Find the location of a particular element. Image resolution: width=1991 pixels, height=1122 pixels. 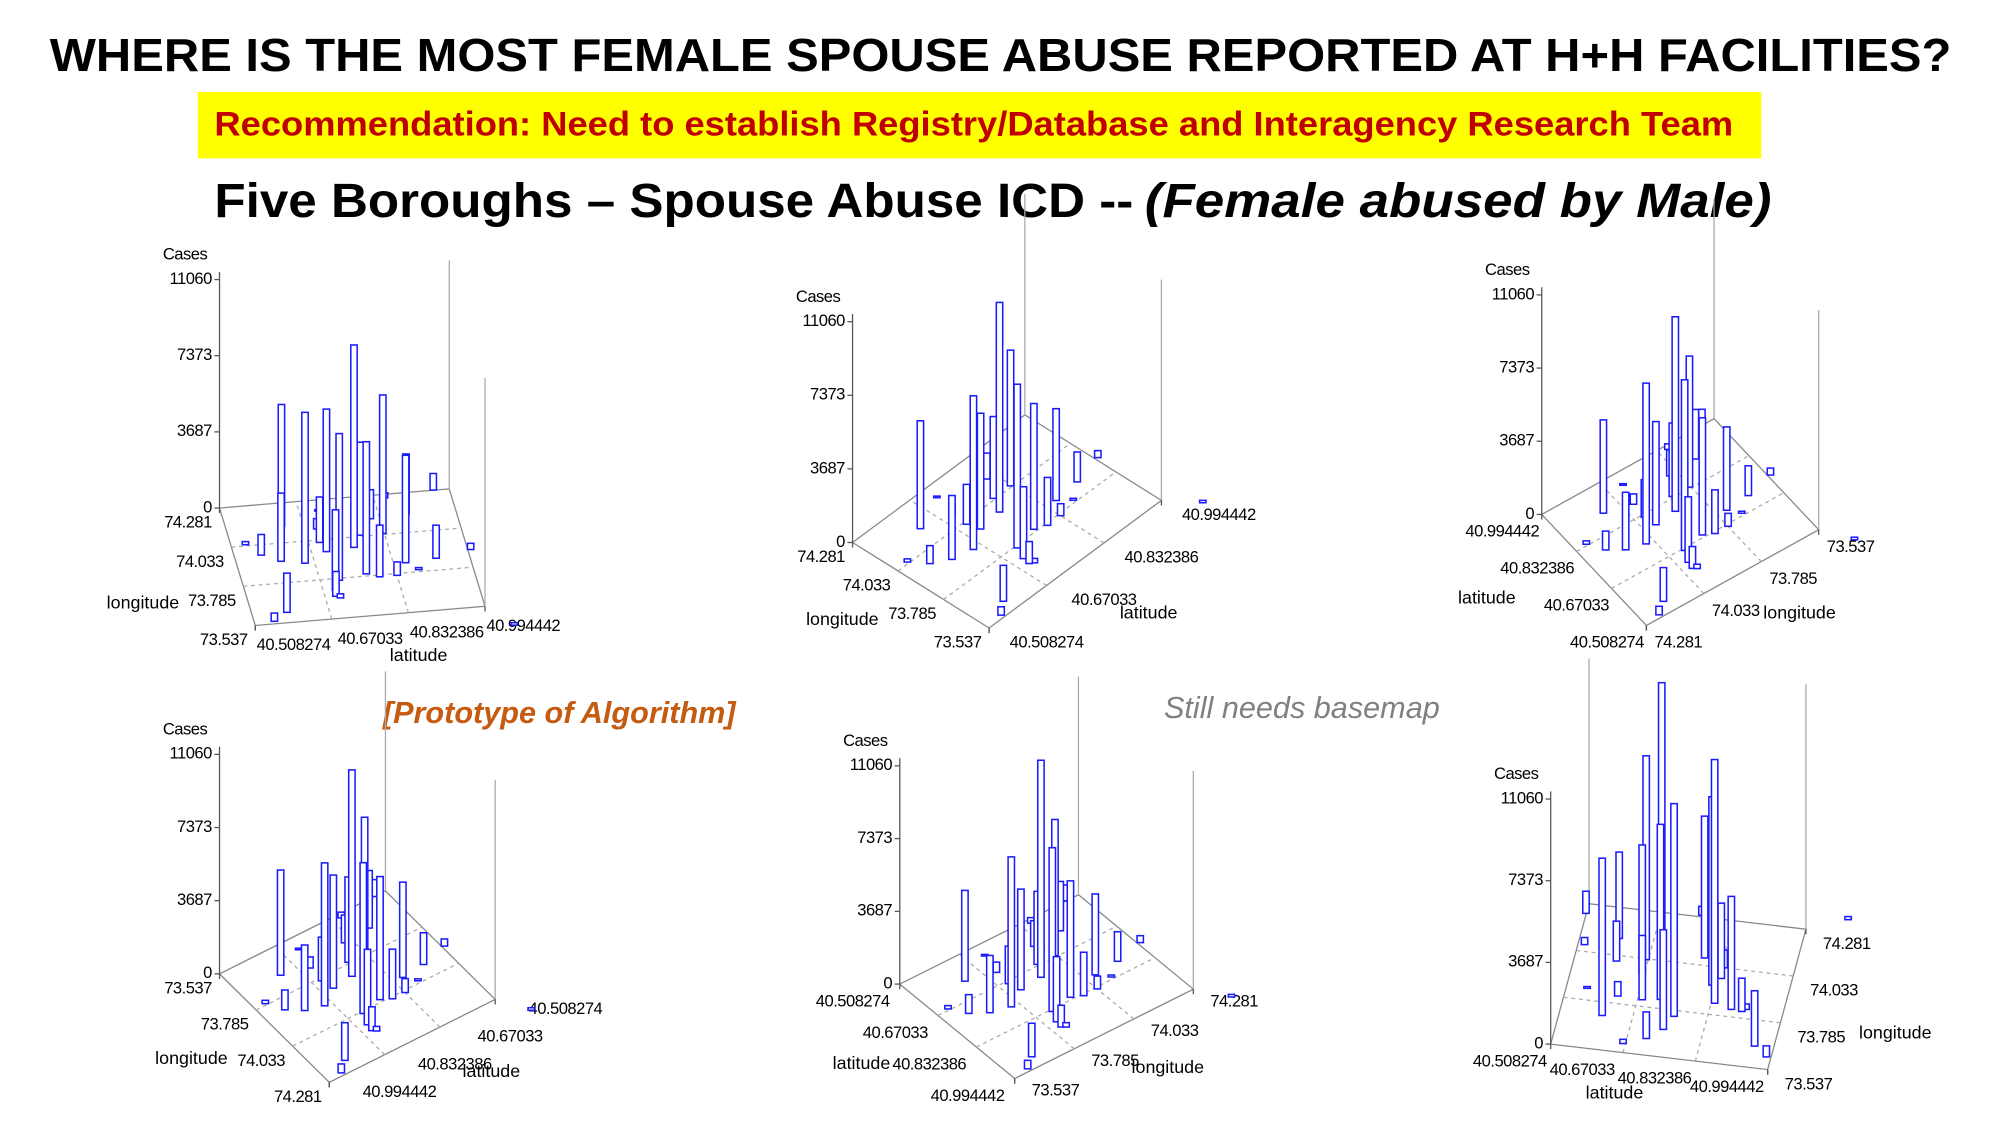

annotation: Still needs basemap is located at coordinates (1302, 708).